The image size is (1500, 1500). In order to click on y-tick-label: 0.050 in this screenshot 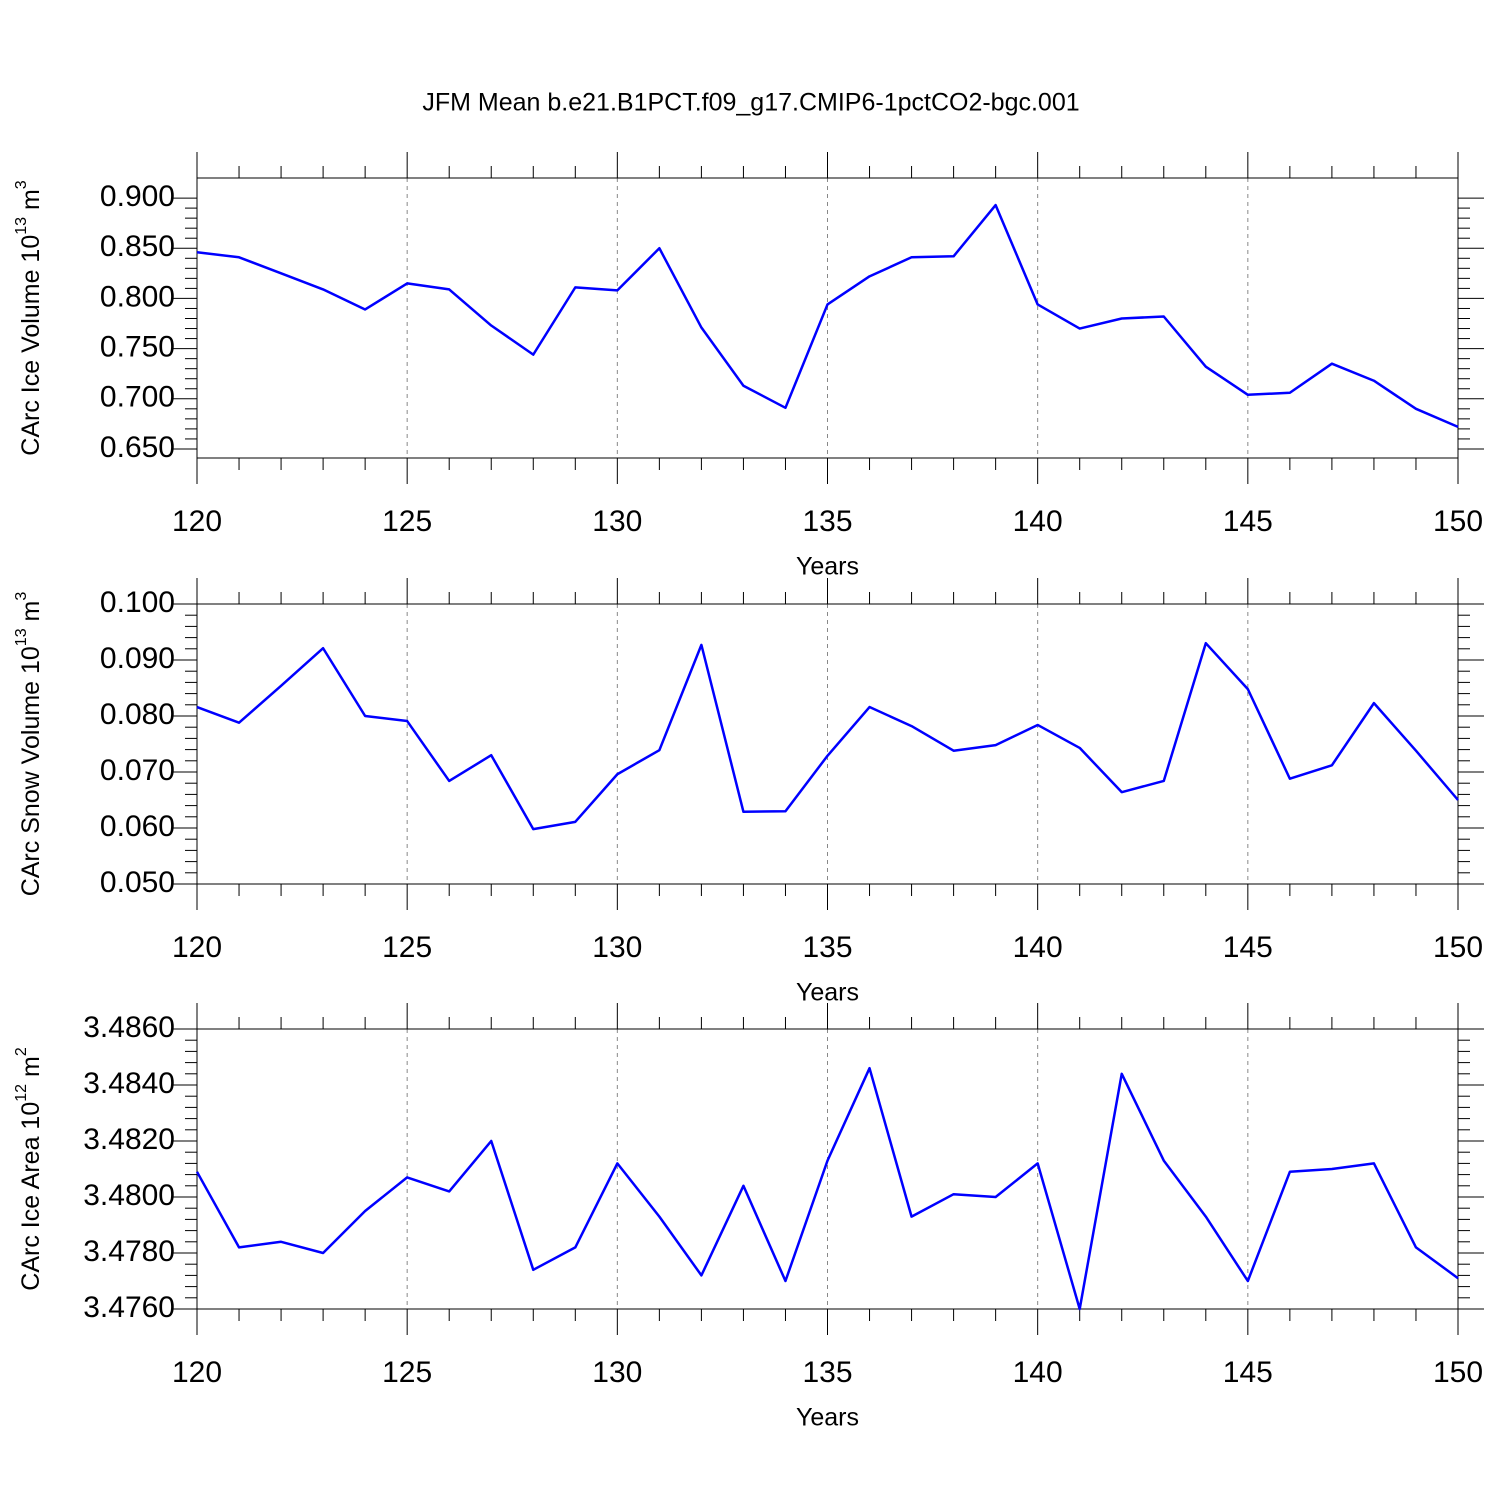, I will do `click(137, 882)`.